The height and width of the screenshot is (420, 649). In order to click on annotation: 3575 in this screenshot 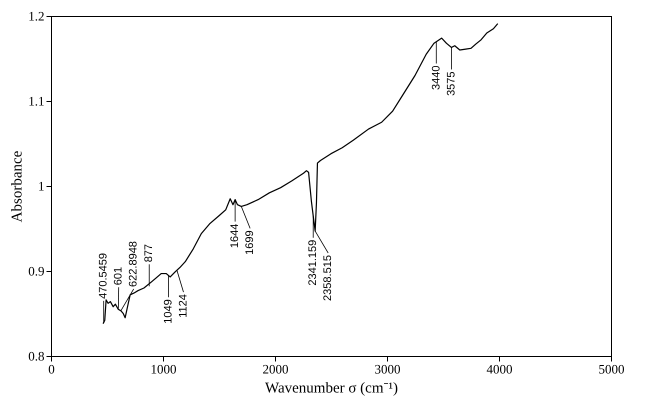, I will do `click(451, 83)`.